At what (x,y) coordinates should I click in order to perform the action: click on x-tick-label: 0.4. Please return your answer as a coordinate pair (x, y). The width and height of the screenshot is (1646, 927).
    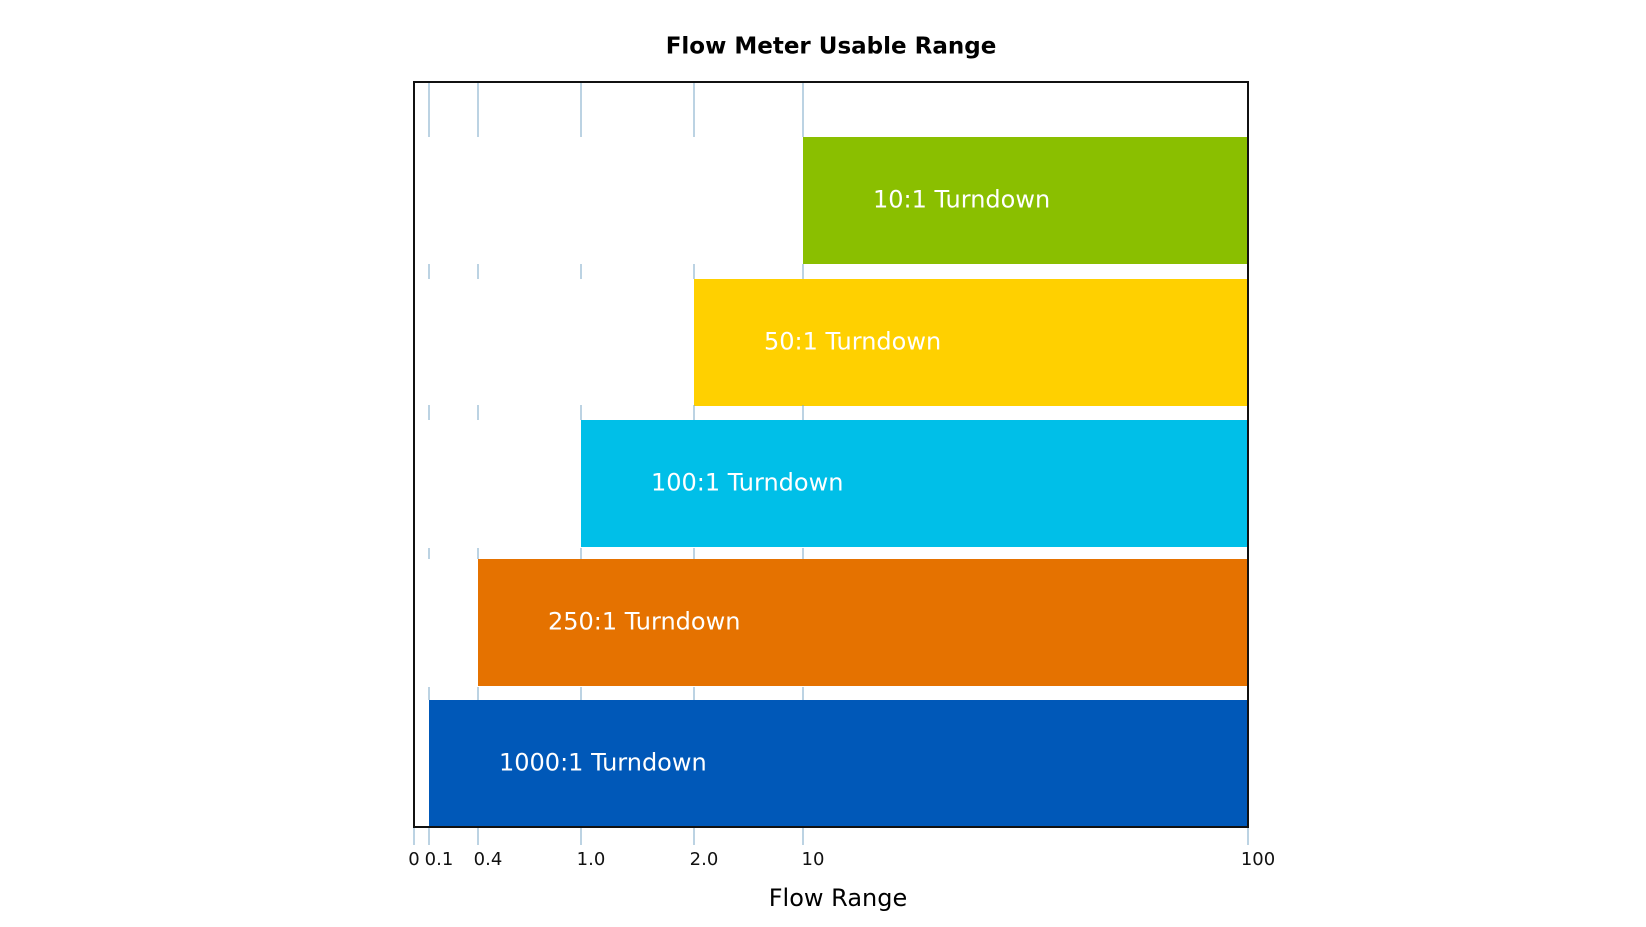
    Looking at the image, I should click on (488, 859).